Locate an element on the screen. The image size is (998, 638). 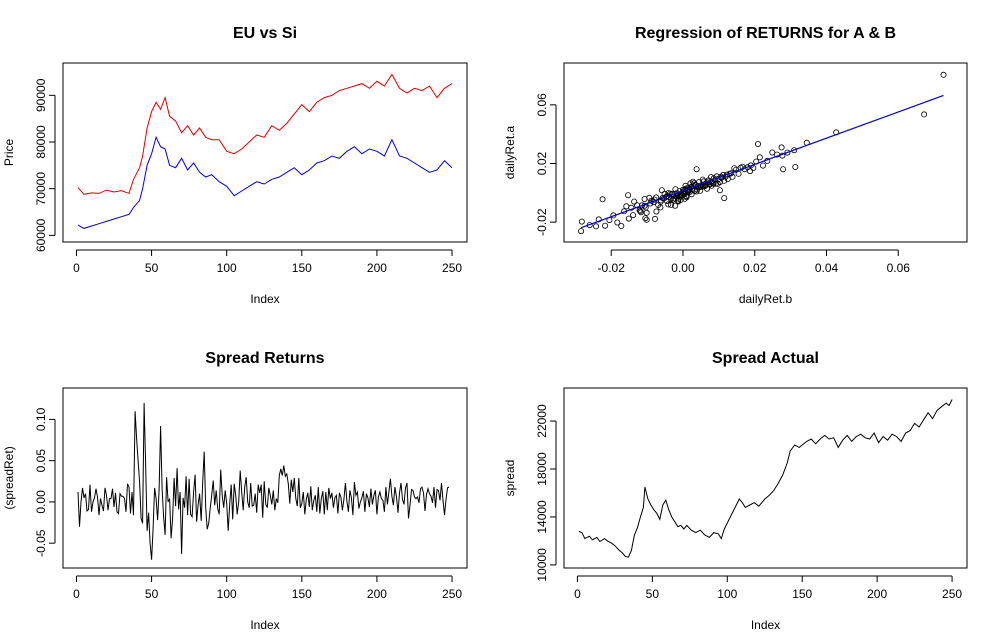
x-tick-label: 0.00 is located at coordinates (683, 268).